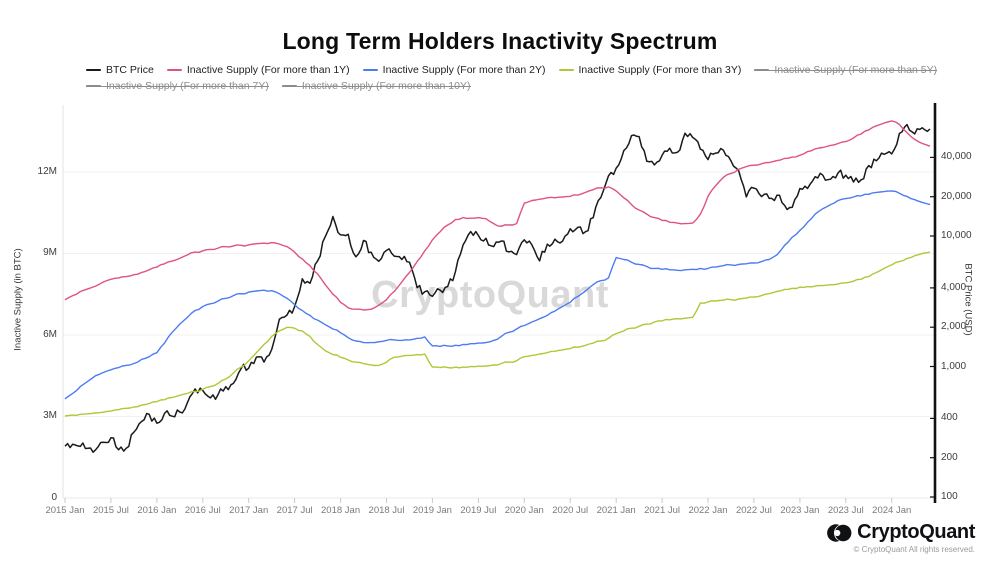 Image resolution: width=1000 pixels, height=562 pixels. I want to click on legend-label: Inactive Supply (For more than 3Y), so click(660, 70).